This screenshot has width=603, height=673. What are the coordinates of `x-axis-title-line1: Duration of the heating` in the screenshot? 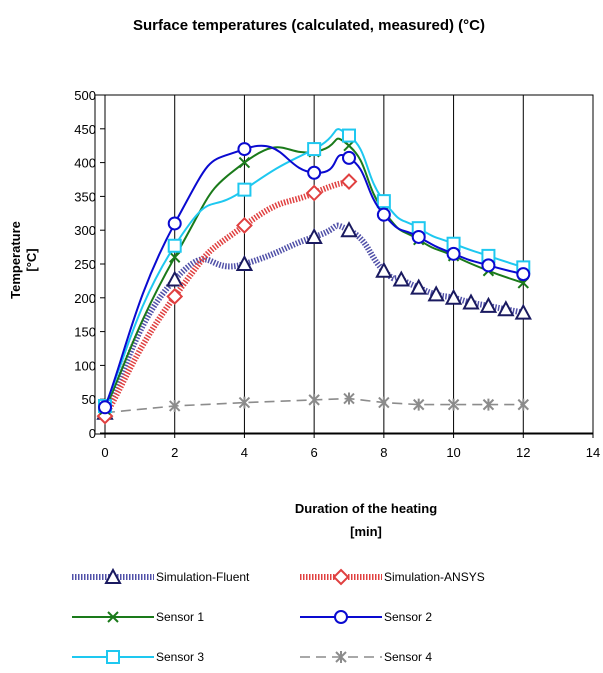 It's located at (366, 508).